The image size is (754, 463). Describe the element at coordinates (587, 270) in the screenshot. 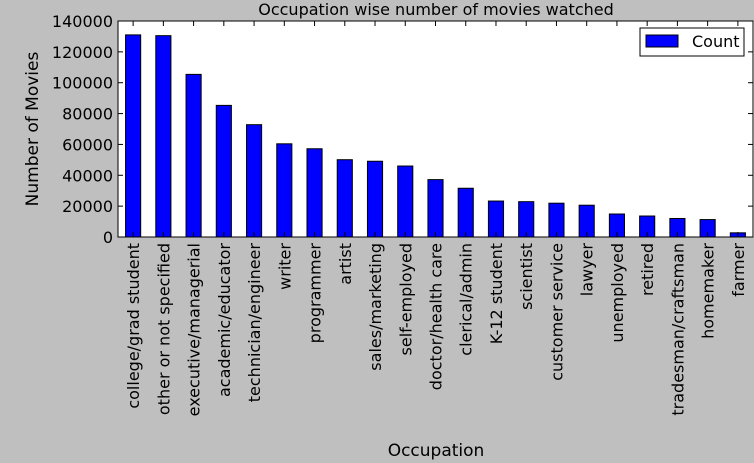

I see `x-tick-label: lawyer` at that location.